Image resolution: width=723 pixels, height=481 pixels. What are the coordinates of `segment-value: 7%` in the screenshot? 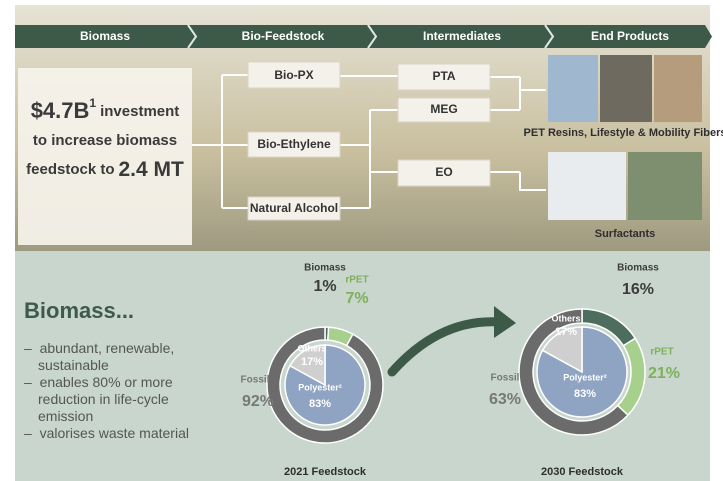 It's located at (356, 298).